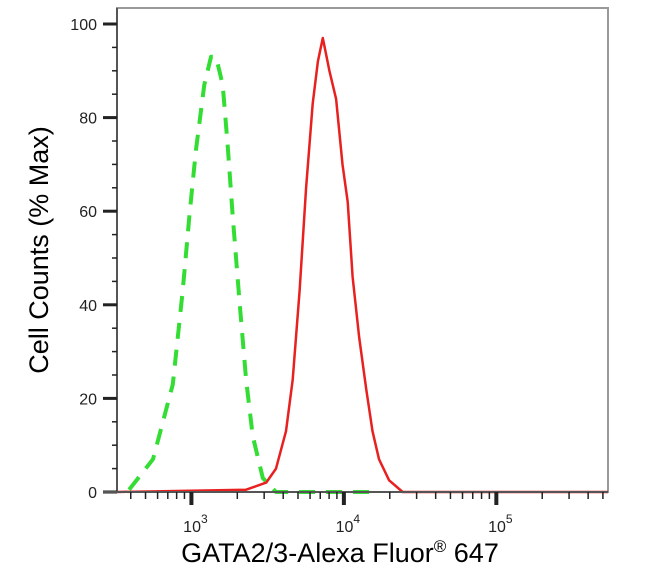  I want to click on x-axis: 10³ 10⁴ 10⁵, so click(355, 513).